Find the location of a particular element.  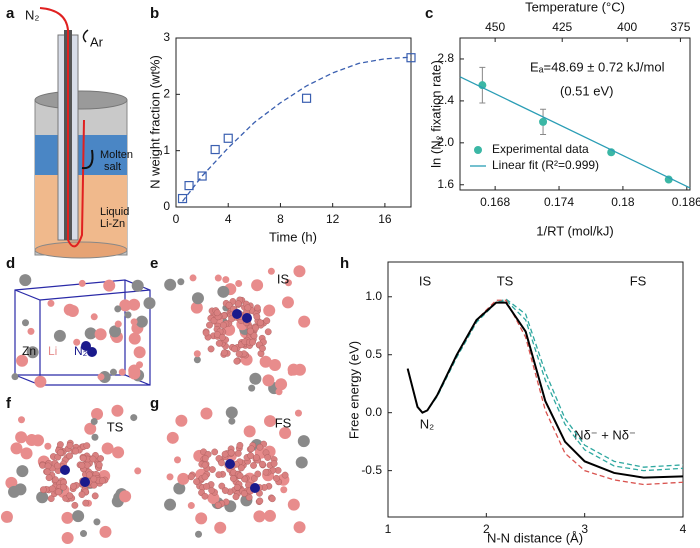

panel-label: a is located at coordinates (10, 13).